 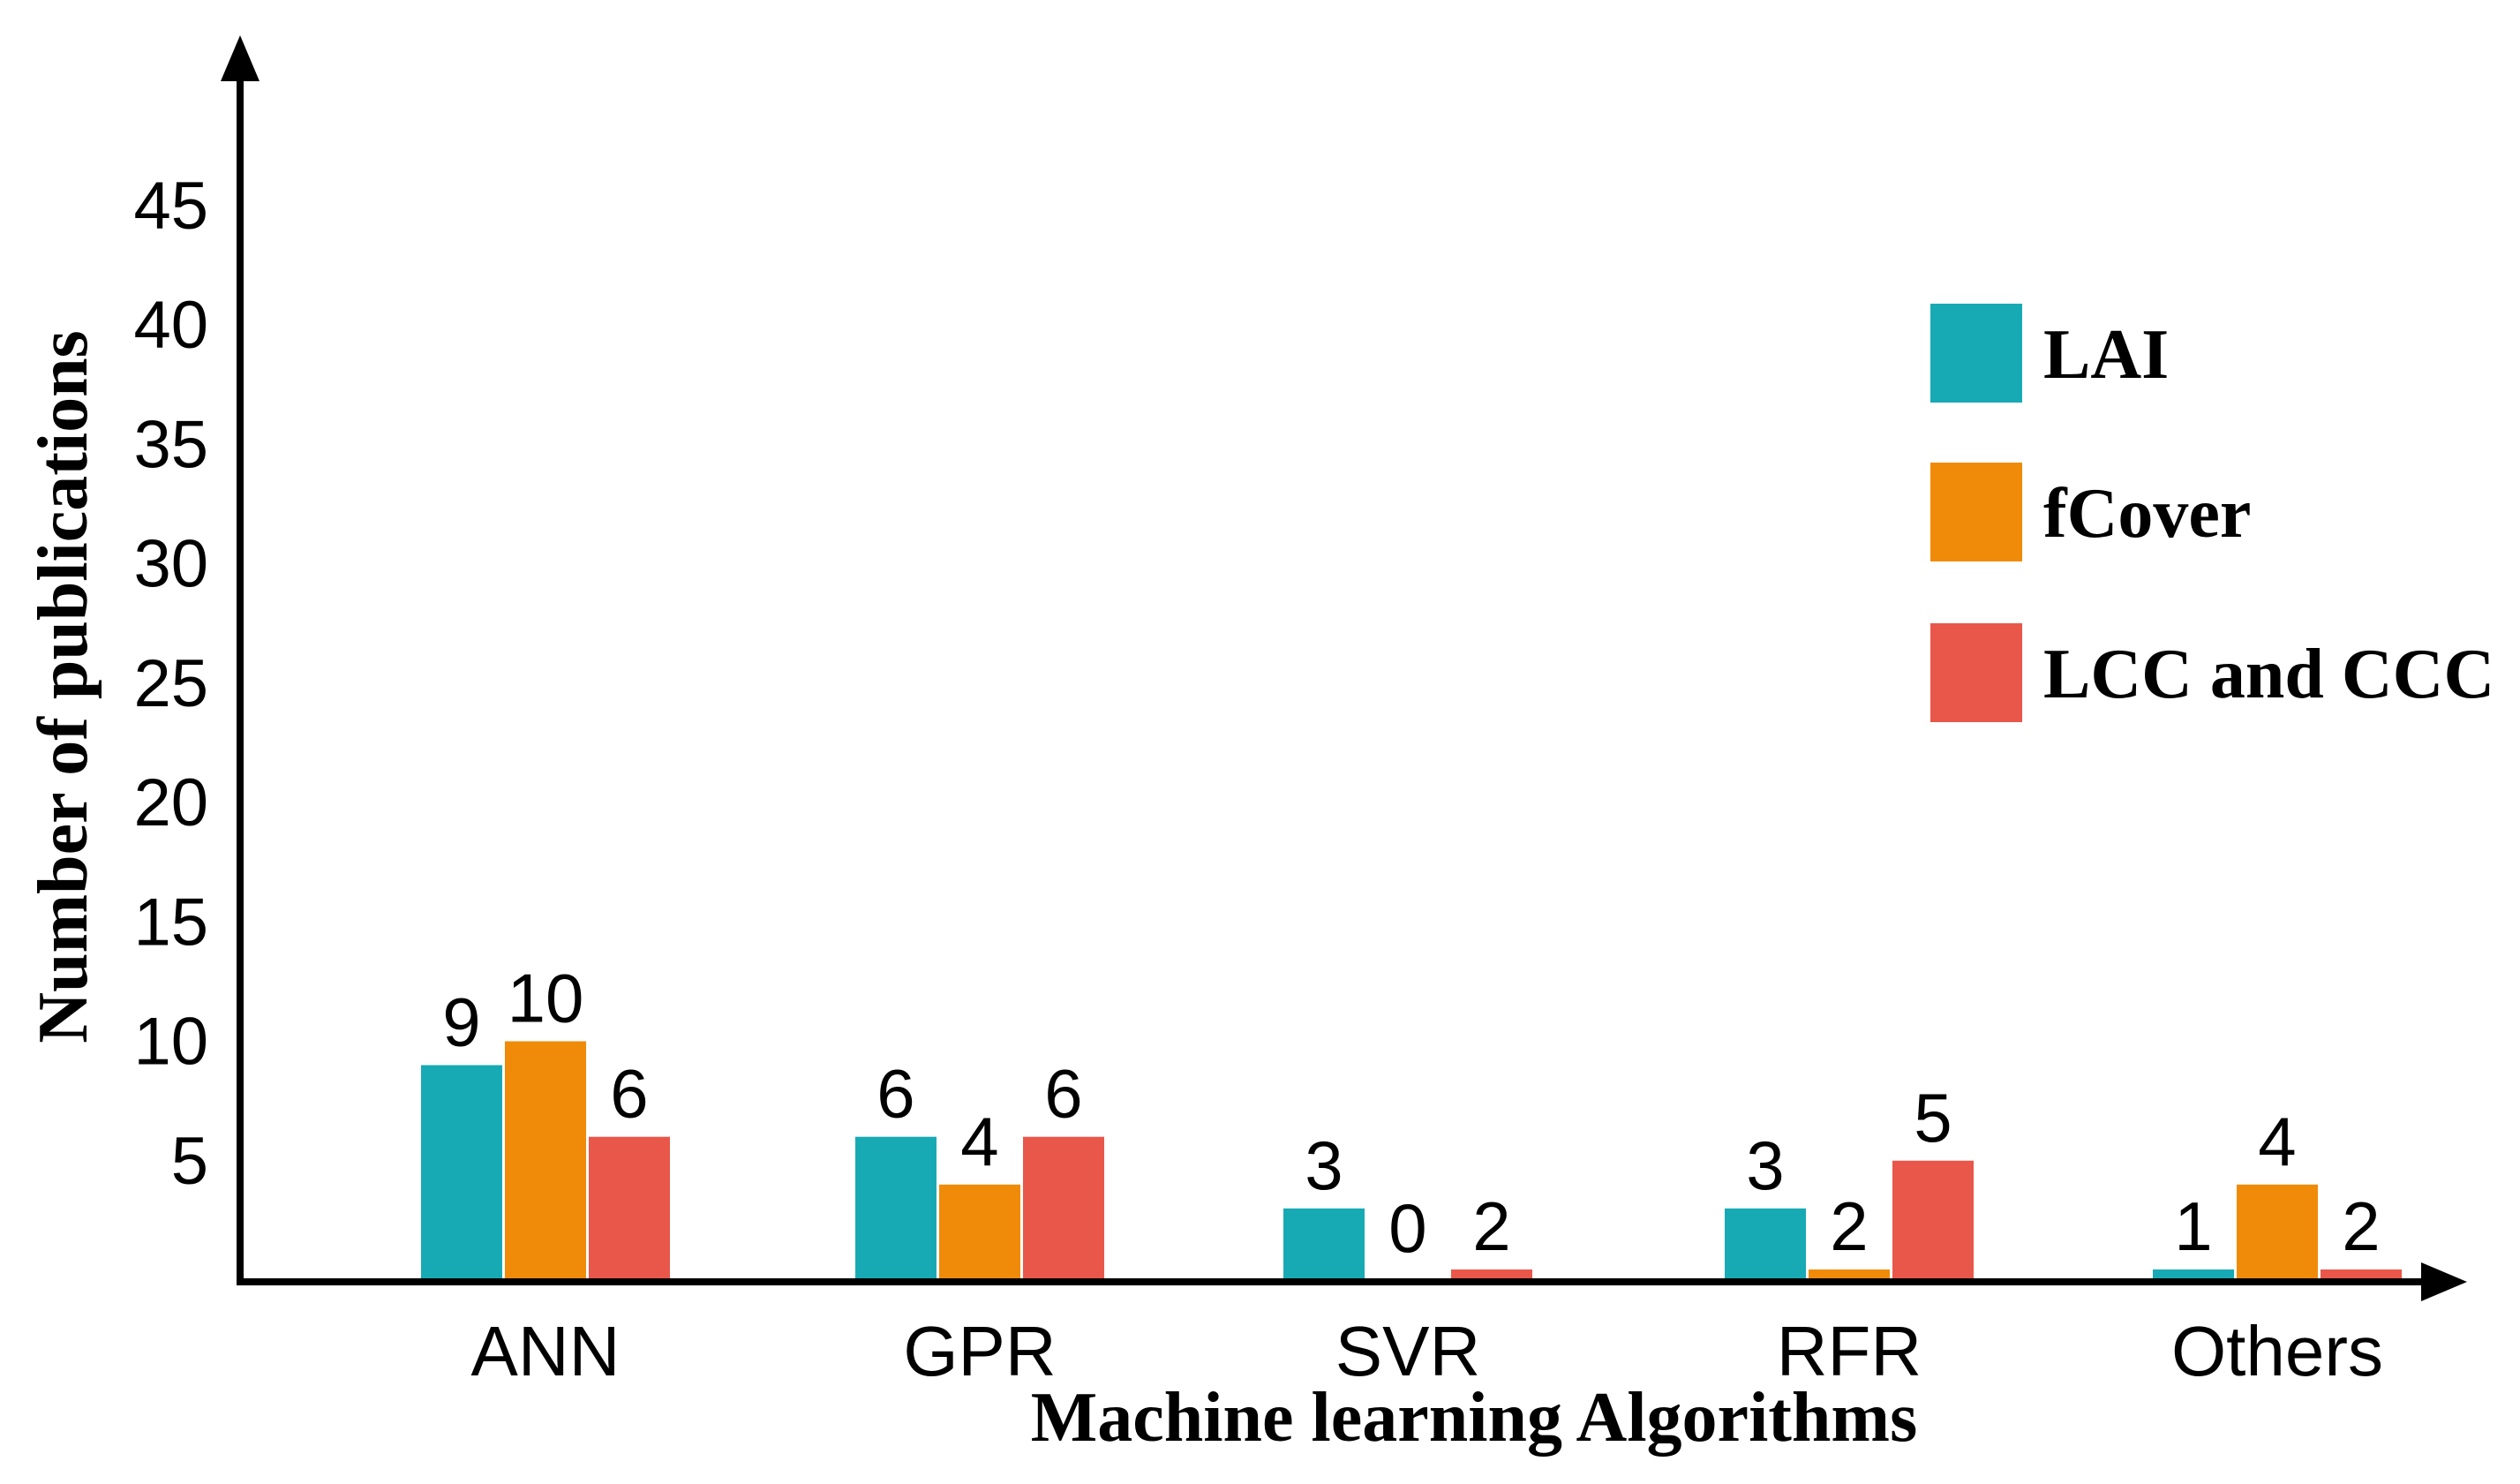 What do you see at coordinates (461, 1022) in the screenshot?
I see `data-label: 9` at bounding box center [461, 1022].